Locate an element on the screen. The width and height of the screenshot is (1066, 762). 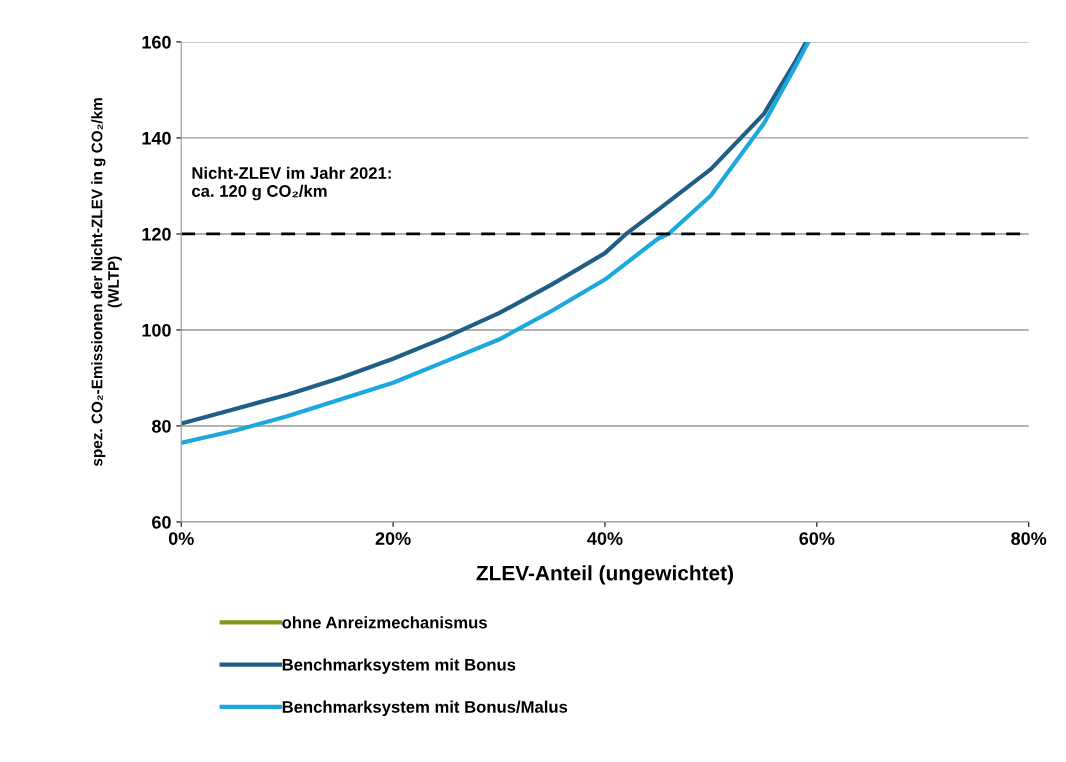
y-tick-label: 140 is located at coordinates (156, 138).